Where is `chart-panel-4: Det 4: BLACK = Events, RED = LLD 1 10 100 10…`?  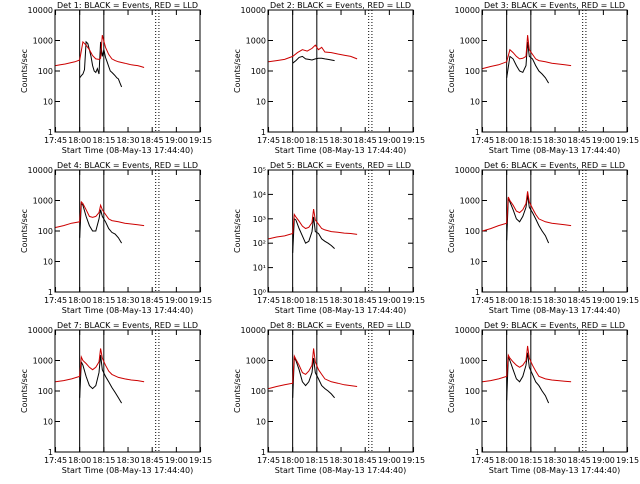 chart-panel-4: Det 4: BLACK = Events, RED = LLD 1 10 100 10… is located at coordinates (116, 238).